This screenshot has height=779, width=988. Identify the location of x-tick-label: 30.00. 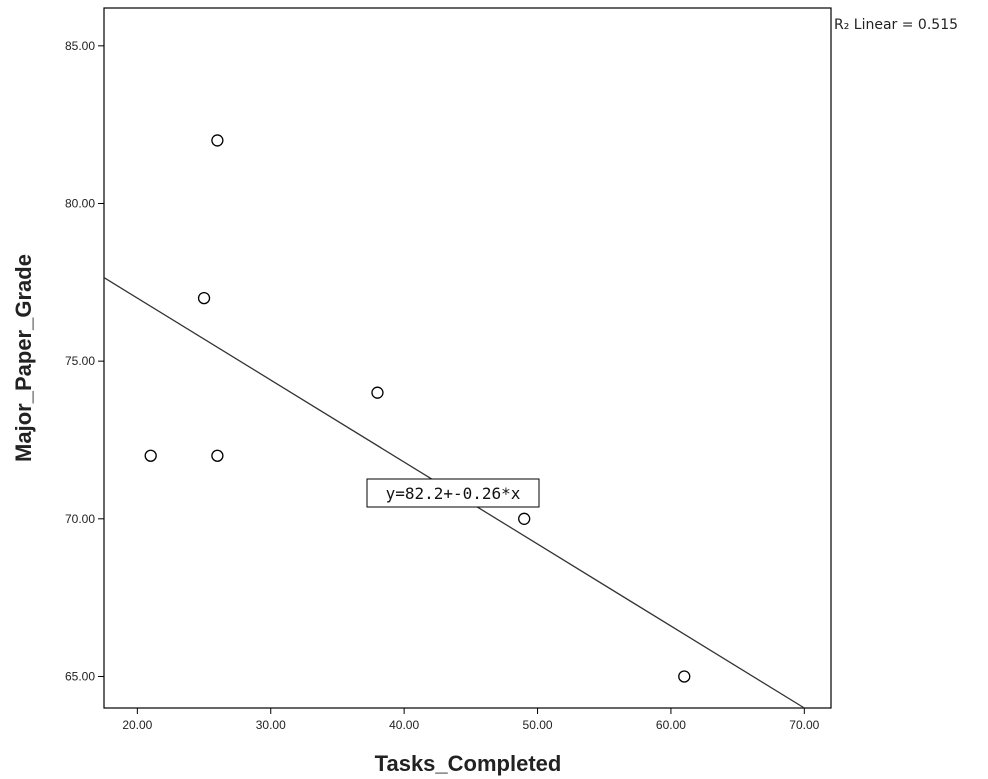
(271, 725).